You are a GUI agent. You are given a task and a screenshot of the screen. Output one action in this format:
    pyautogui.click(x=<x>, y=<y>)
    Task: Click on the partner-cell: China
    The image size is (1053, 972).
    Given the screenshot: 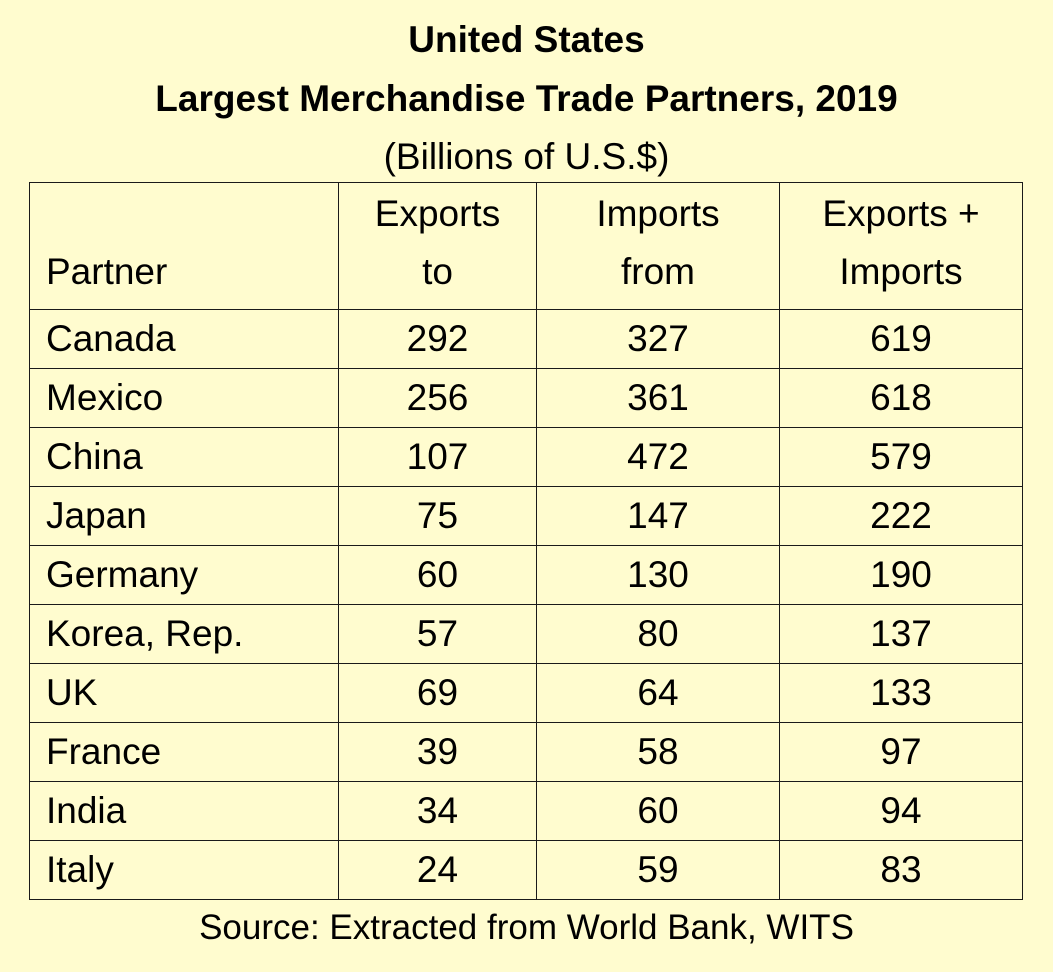 What is the action you would take?
    pyautogui.click(x=184, y=457)
    